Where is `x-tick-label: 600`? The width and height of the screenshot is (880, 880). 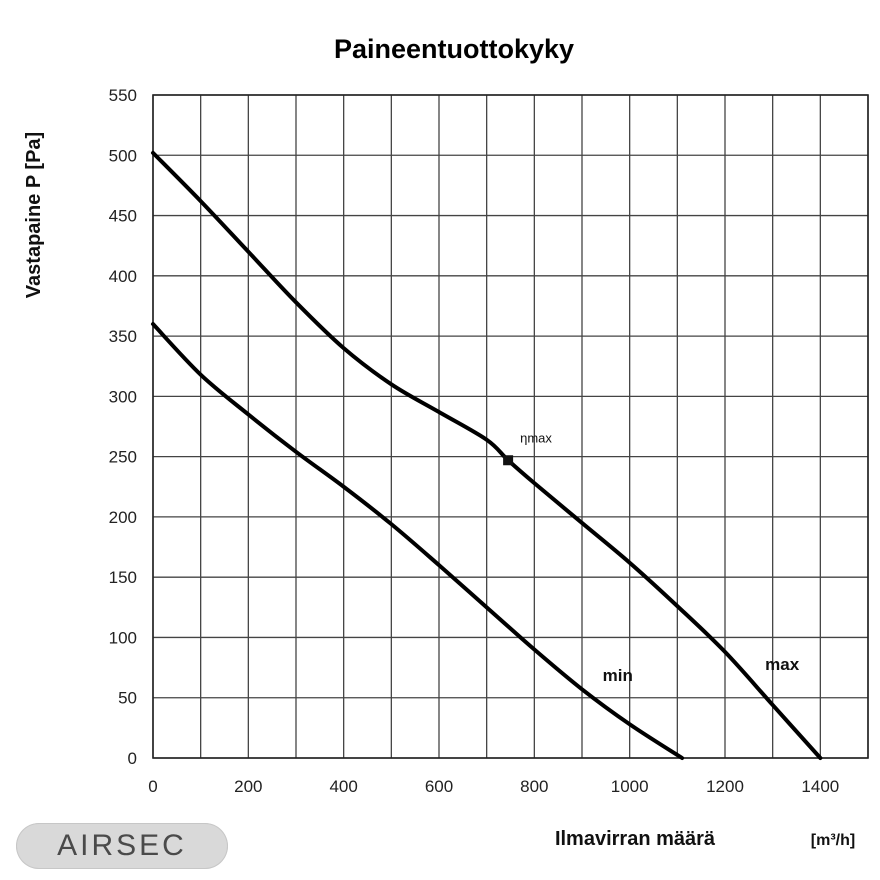
x-tick-label: 600 is located at coordinates (439, 786).